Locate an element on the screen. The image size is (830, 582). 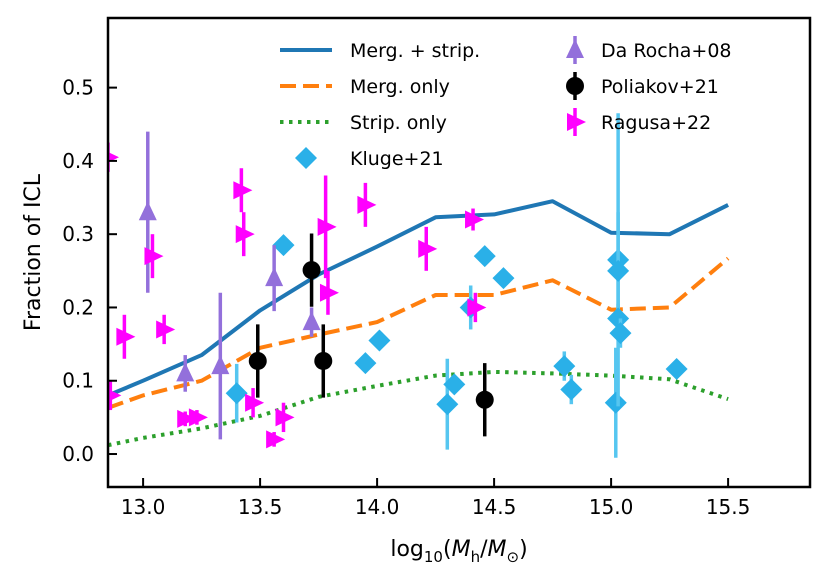
x-tick-label: 15.5 is located at coordinates (728, 507).